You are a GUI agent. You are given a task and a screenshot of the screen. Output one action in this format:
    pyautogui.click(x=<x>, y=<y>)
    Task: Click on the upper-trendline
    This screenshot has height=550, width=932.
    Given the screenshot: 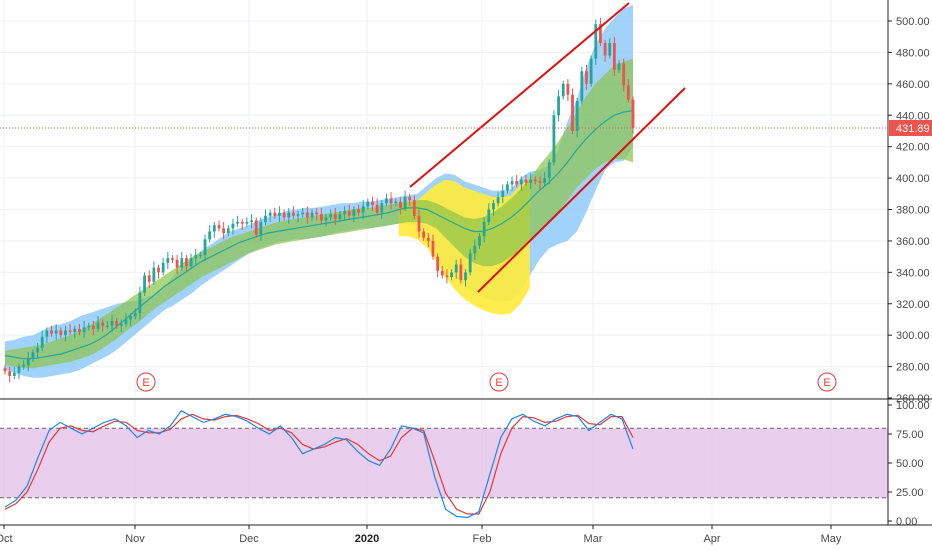 What is the action you would take?
    pyautogui.click(x=519, y=95)
    